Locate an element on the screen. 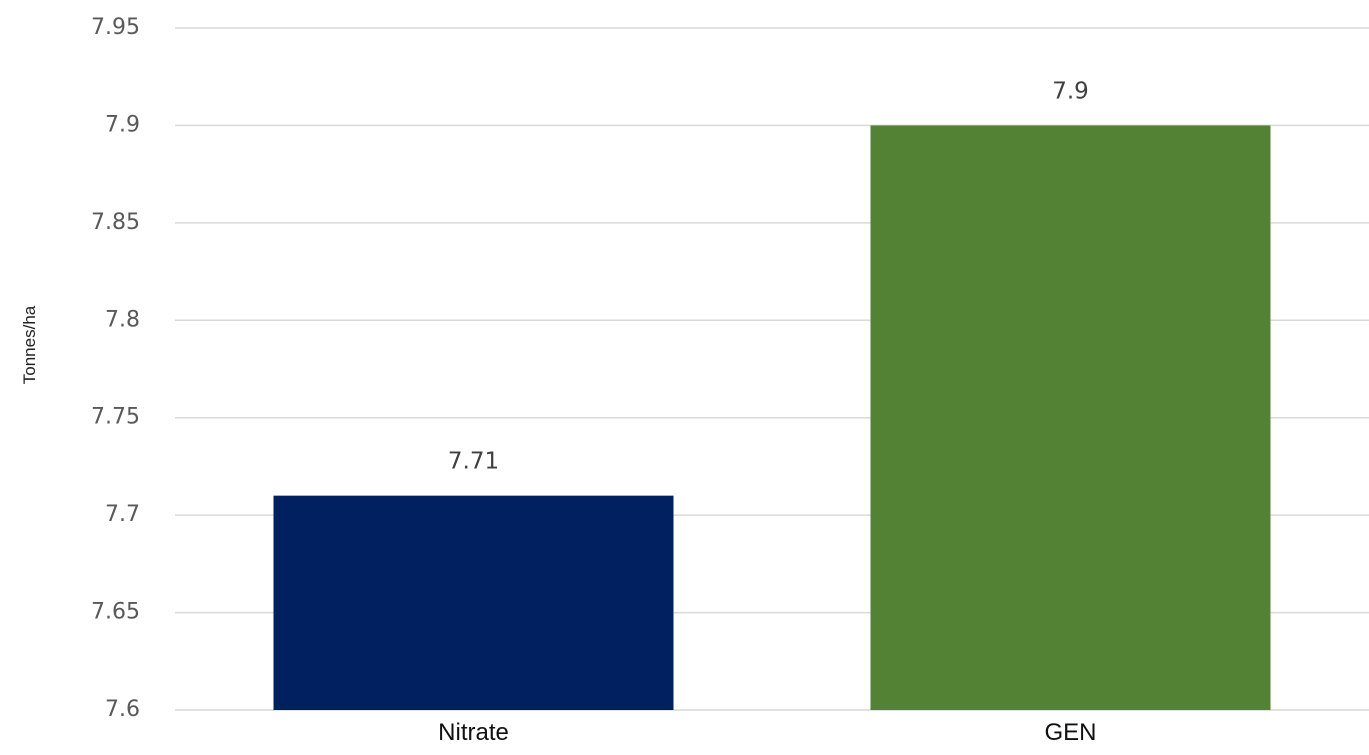 The image size is (1369, 755). data-label: 7.71 is located at coordinates (473, 462).